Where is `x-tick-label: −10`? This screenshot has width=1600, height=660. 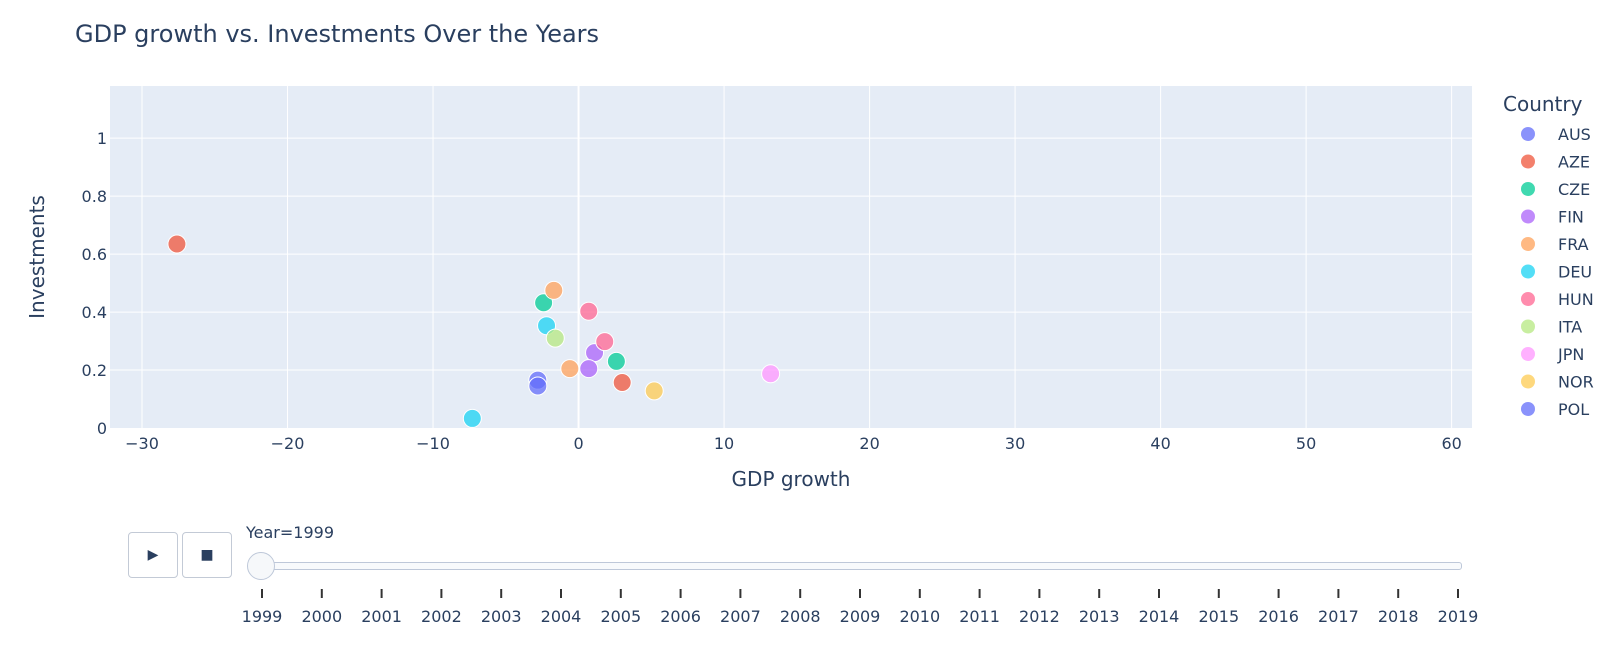
x-tick-label: −10 is located at coordinates (433, 443).